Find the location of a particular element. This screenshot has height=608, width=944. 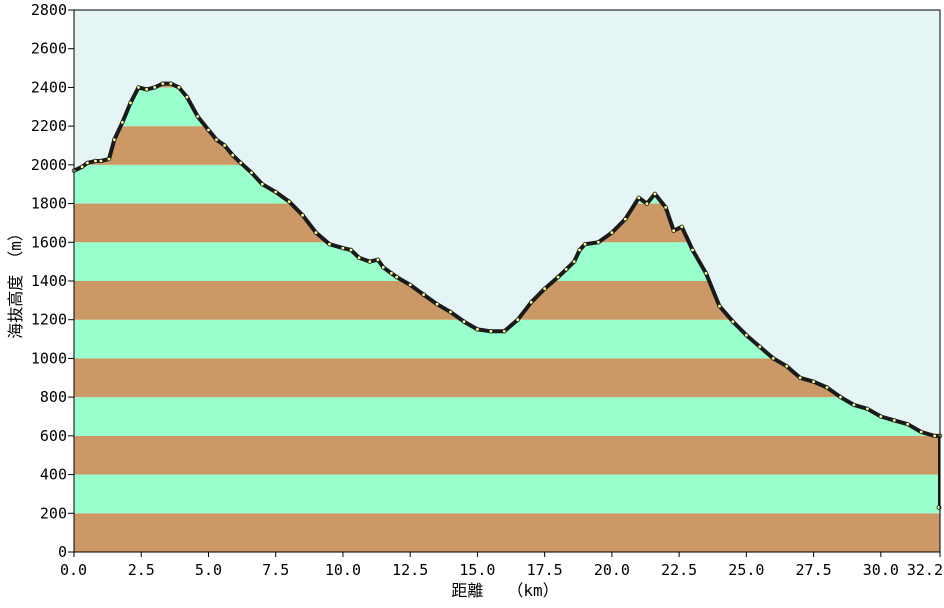

x-tick-label: 32.2 is located at coordinates (925, 570).